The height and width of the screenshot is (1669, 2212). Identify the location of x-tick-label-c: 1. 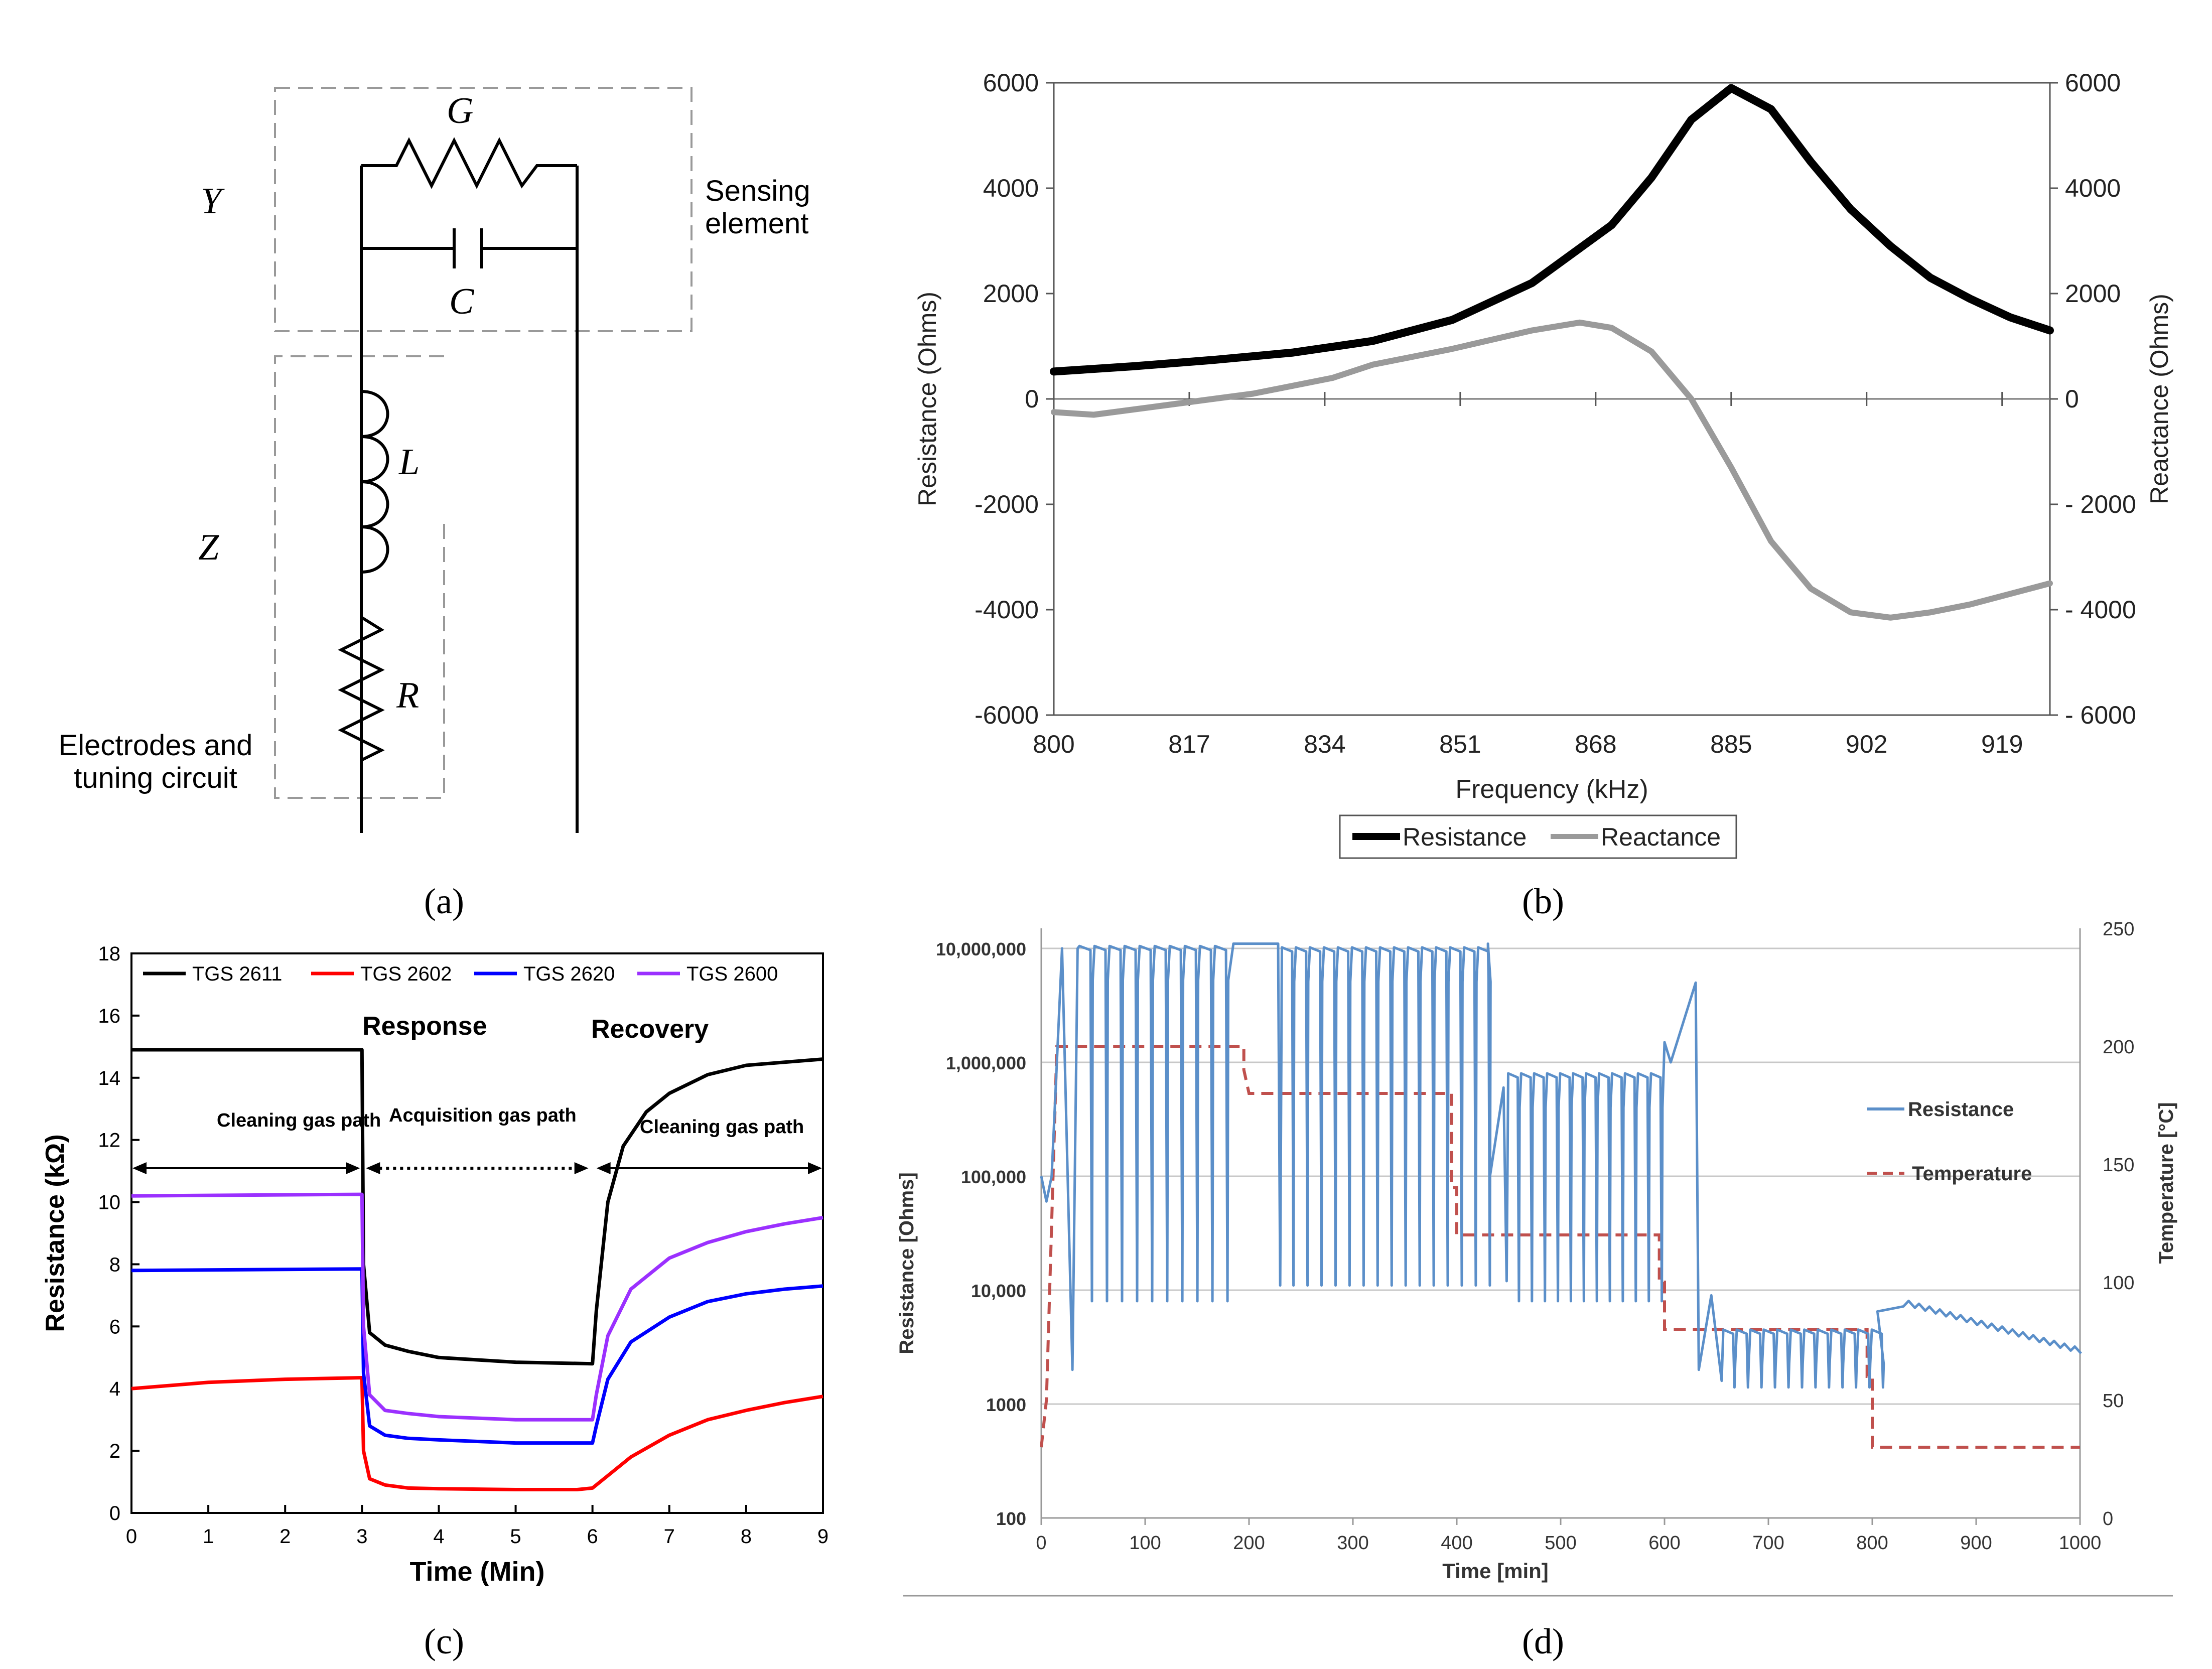
(208, 1537).